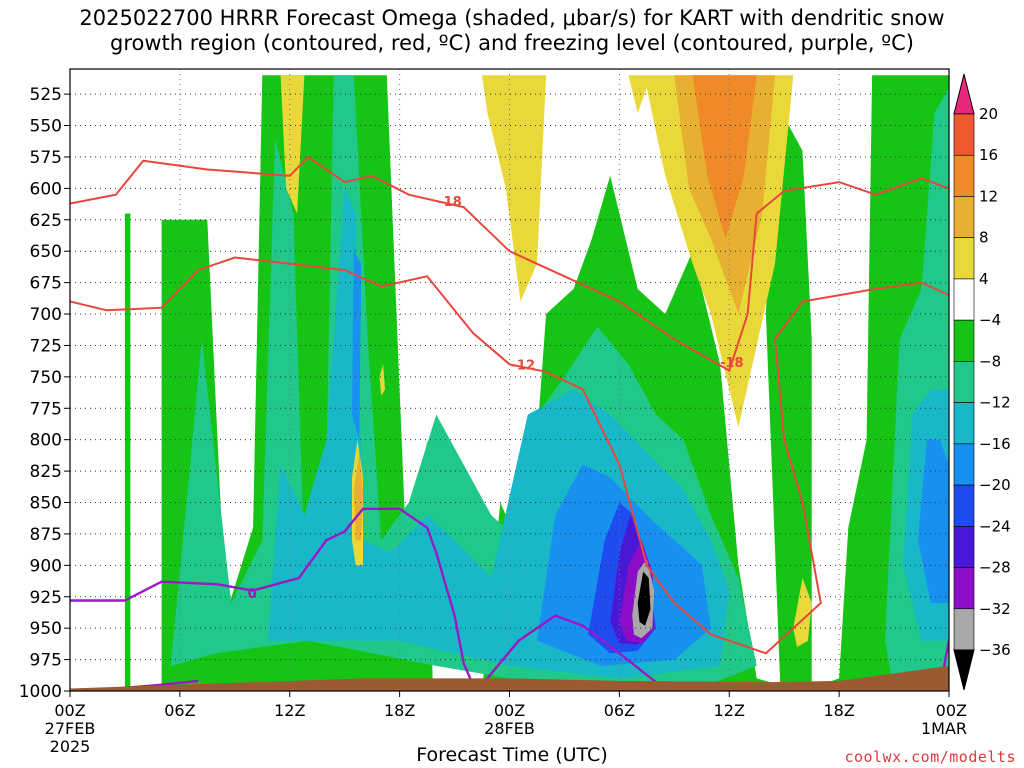 This screenshot has height=768, width=1024. Describe the element at coordinates (944, 728) in the screenshot. I see `x-tick-sub-48: 1MAR` at that location.